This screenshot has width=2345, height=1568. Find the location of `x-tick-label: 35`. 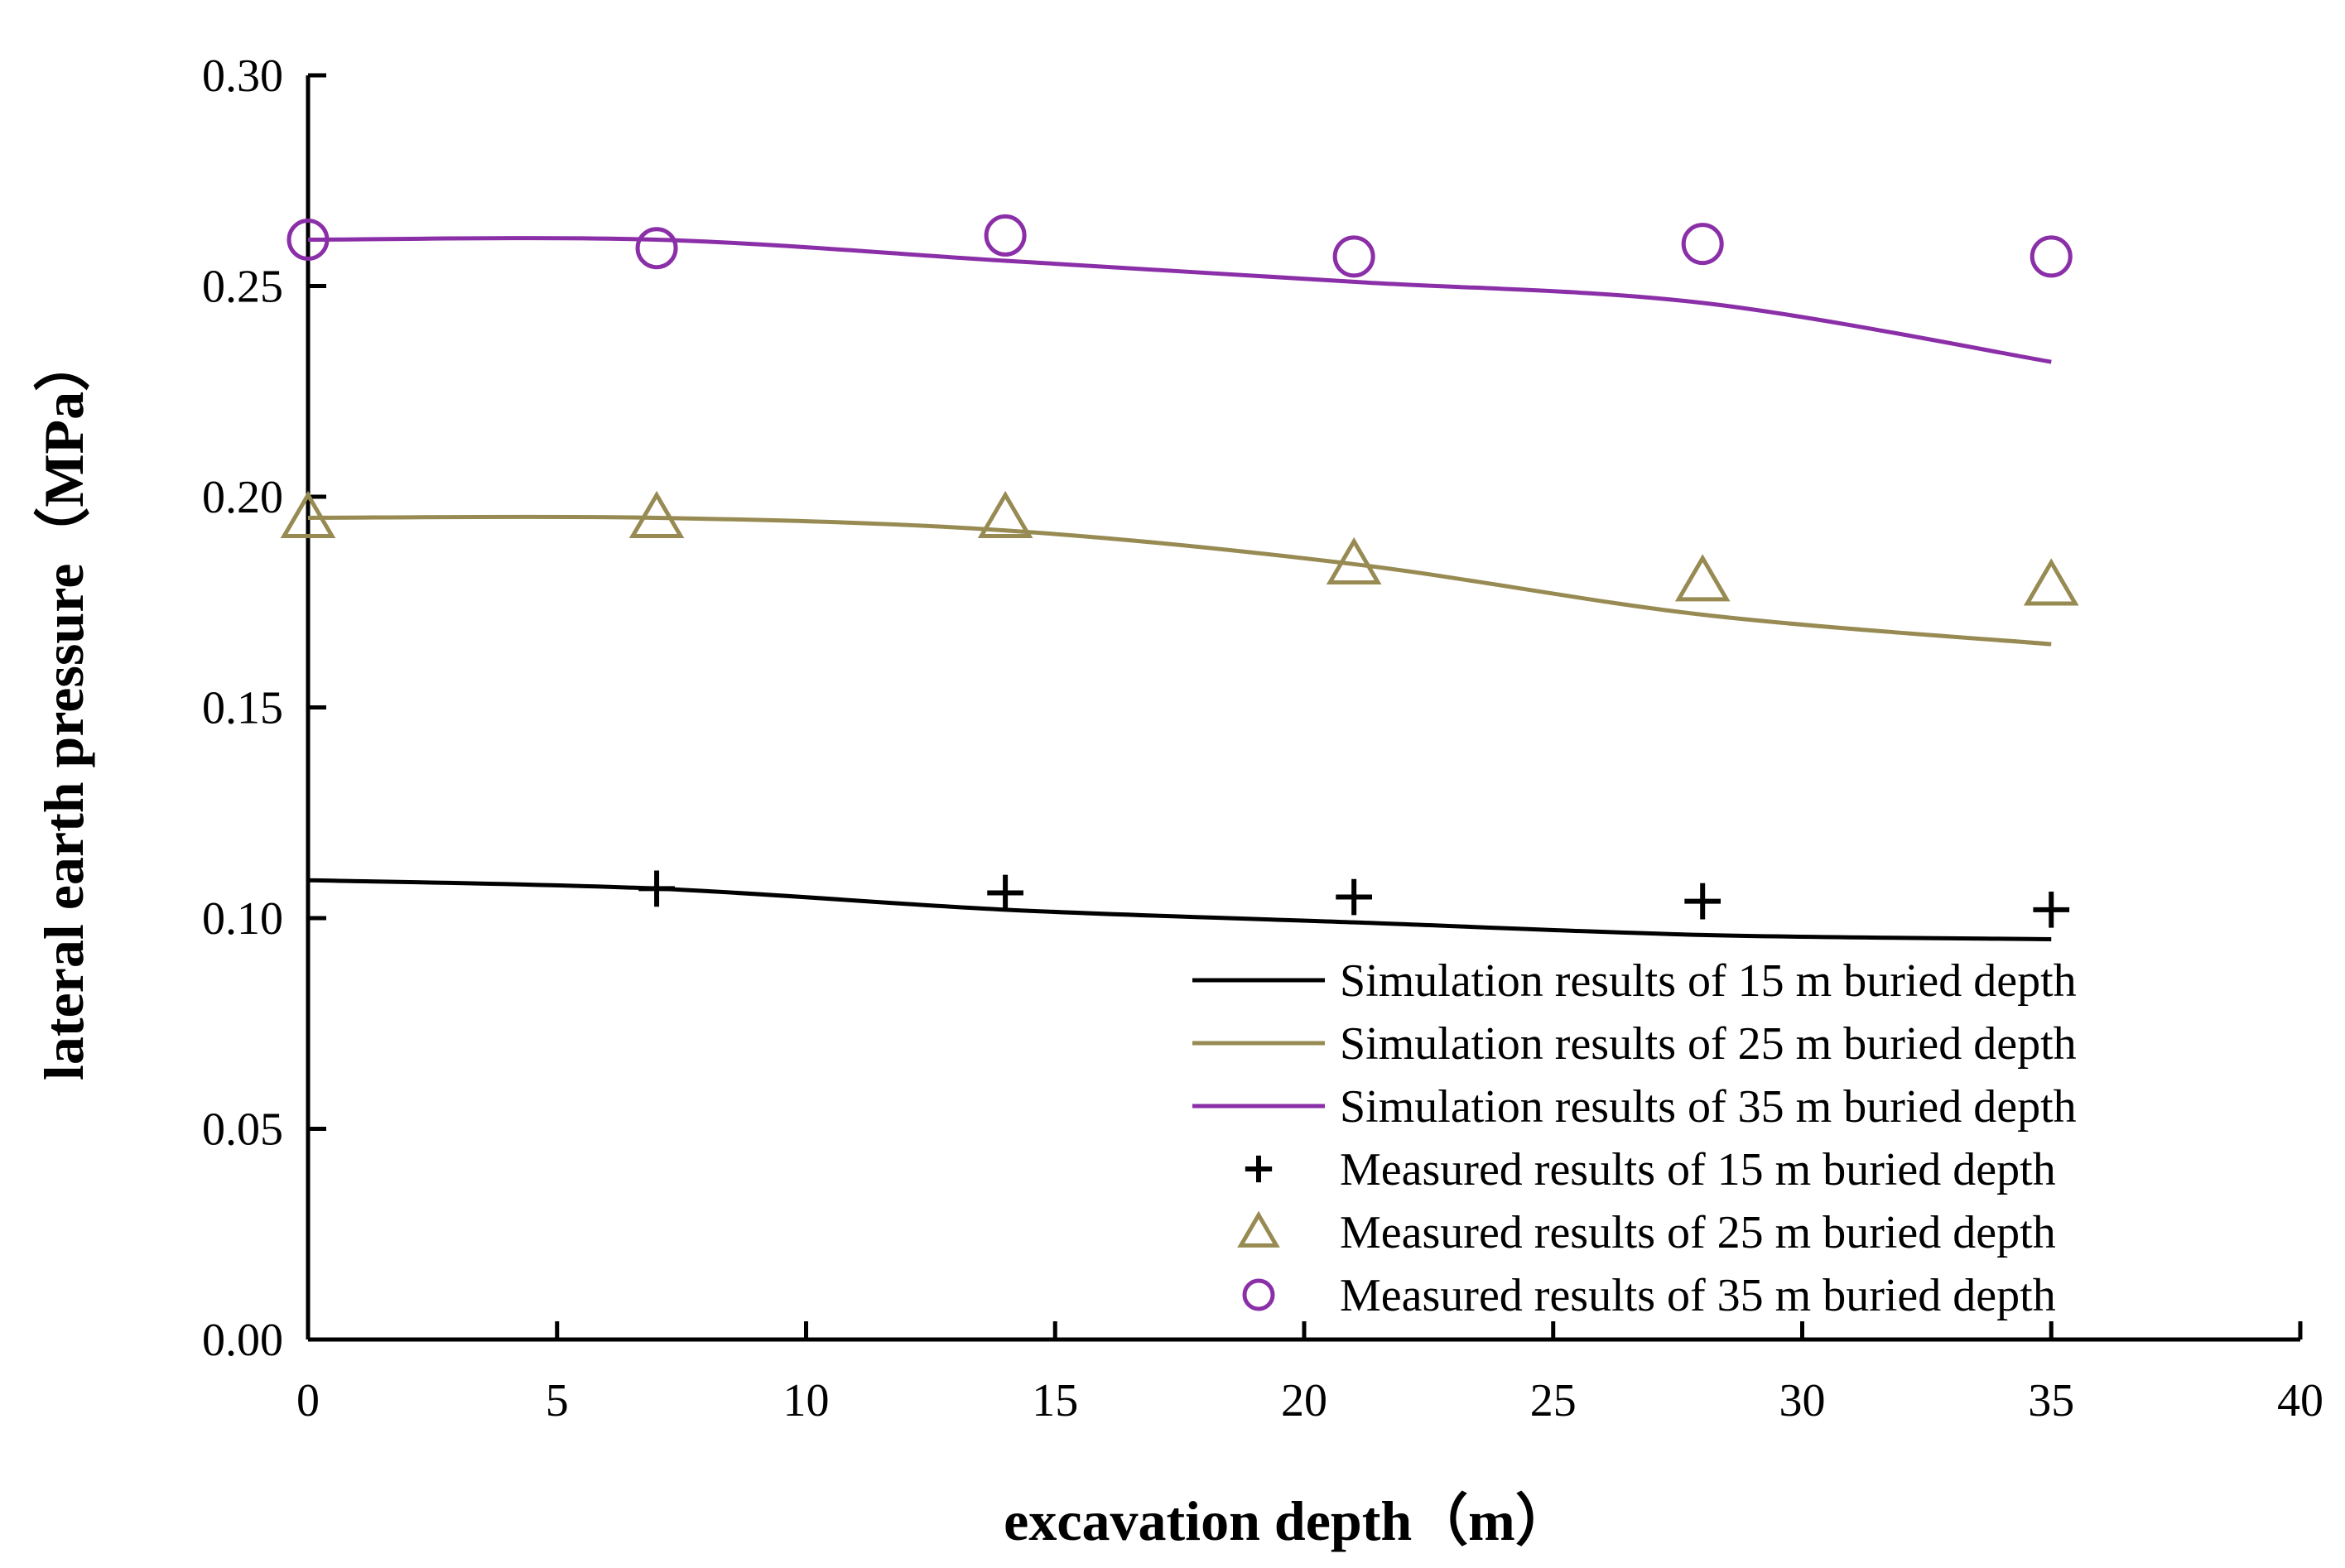

x-tick-label: 35 is located at coordinates (2051, 1400).